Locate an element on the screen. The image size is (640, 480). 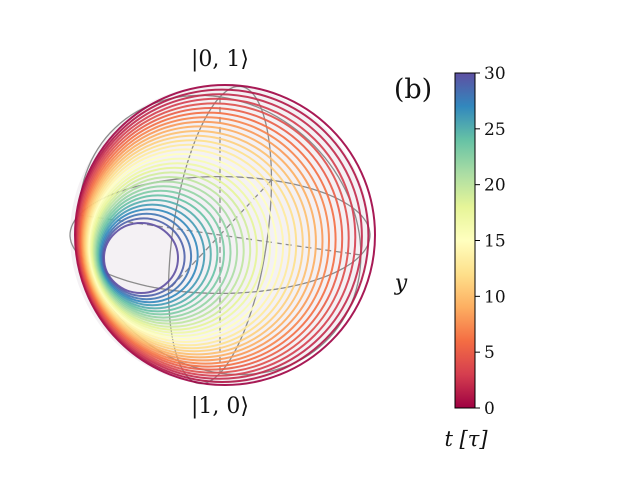
colorbar-tick-label: 0 is located at coordinates (489, 409).